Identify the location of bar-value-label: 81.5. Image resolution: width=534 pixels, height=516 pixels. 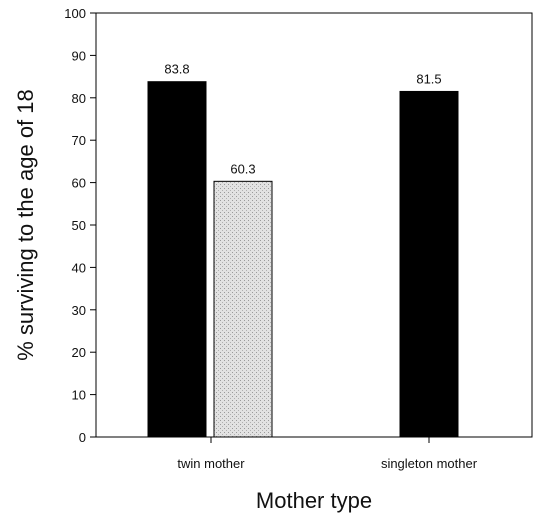
(428, 78).